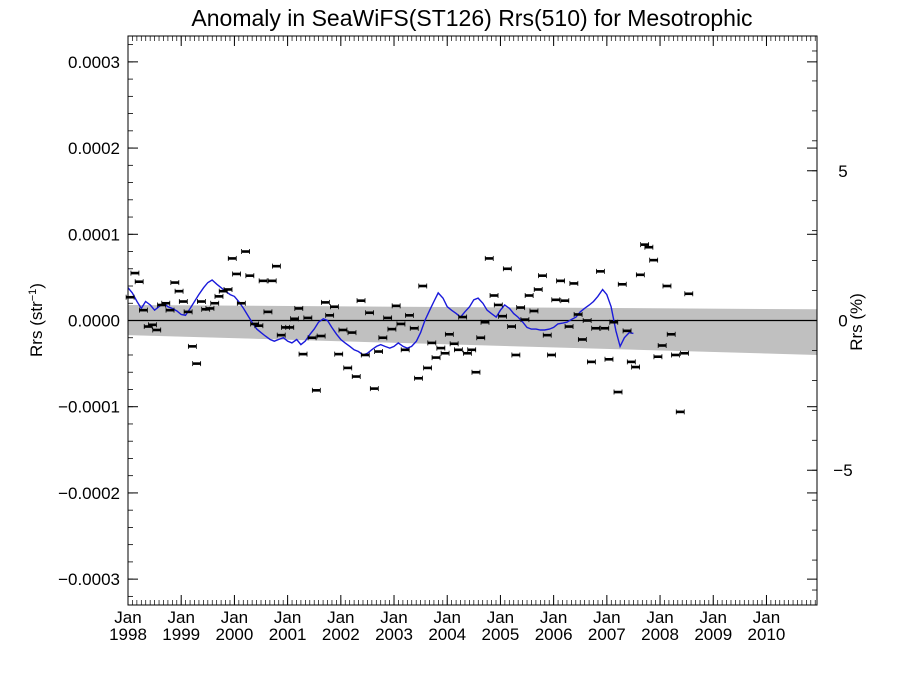 The image size is (900, 675). What do you see at coordinates (856, 322) in the screenshot?
I see `right-y-axis-label: Rrs (%)` at bounding box center [856, 322].